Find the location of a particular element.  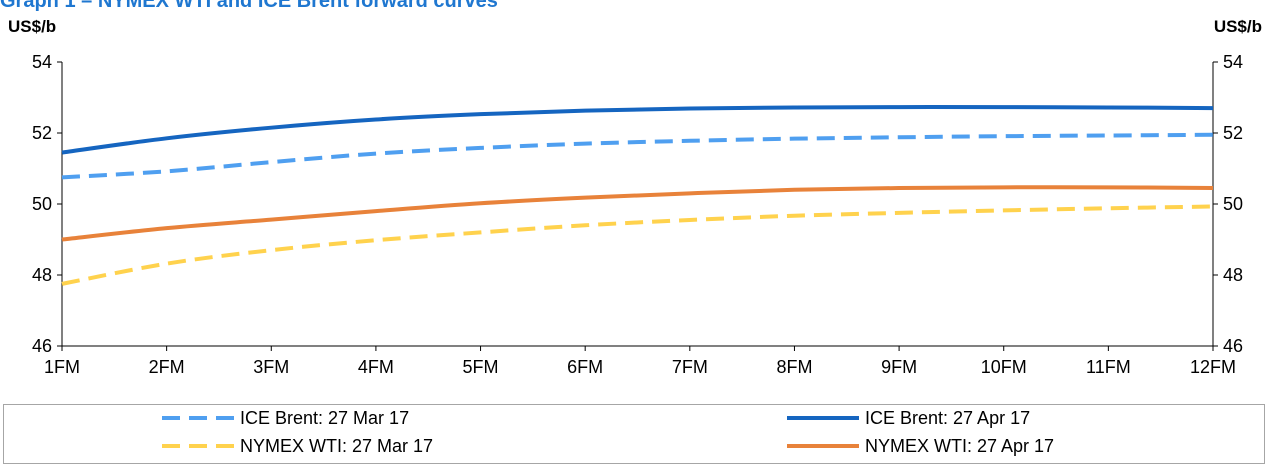

legend-item: NYMEX WTI: 27 Mar 17 is located at coordinates (297, 446).